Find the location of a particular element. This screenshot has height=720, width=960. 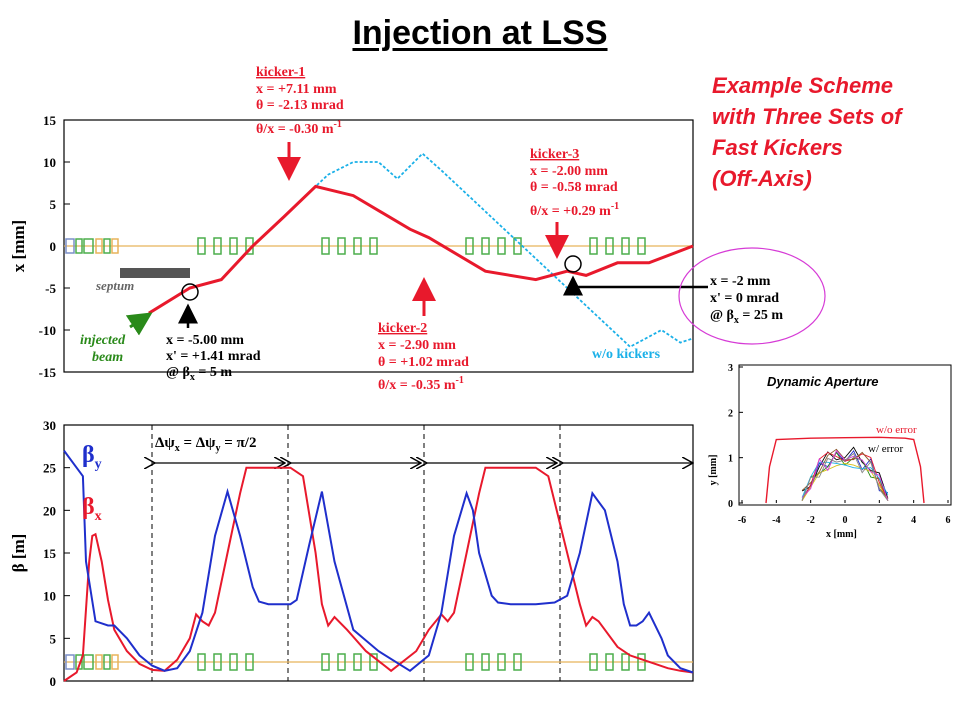

y-tick-label: 15 is located at coordinates (50, 120).